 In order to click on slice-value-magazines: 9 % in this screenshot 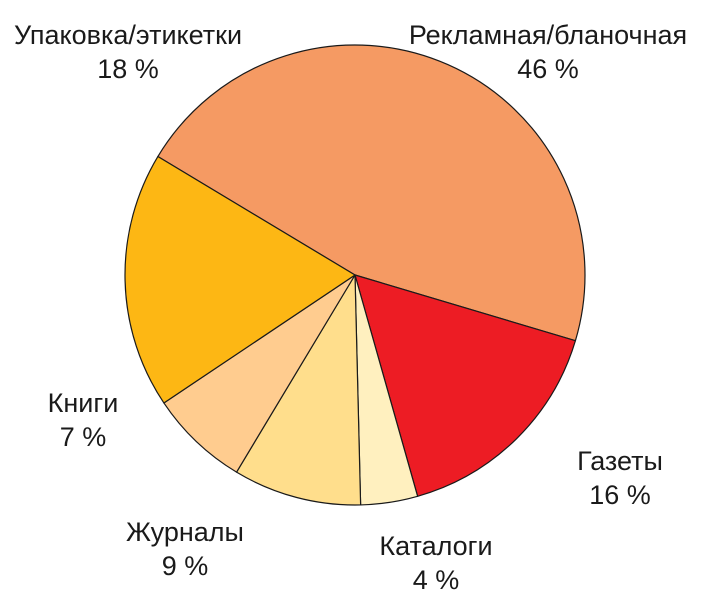, I will do `click(185, 566)`.